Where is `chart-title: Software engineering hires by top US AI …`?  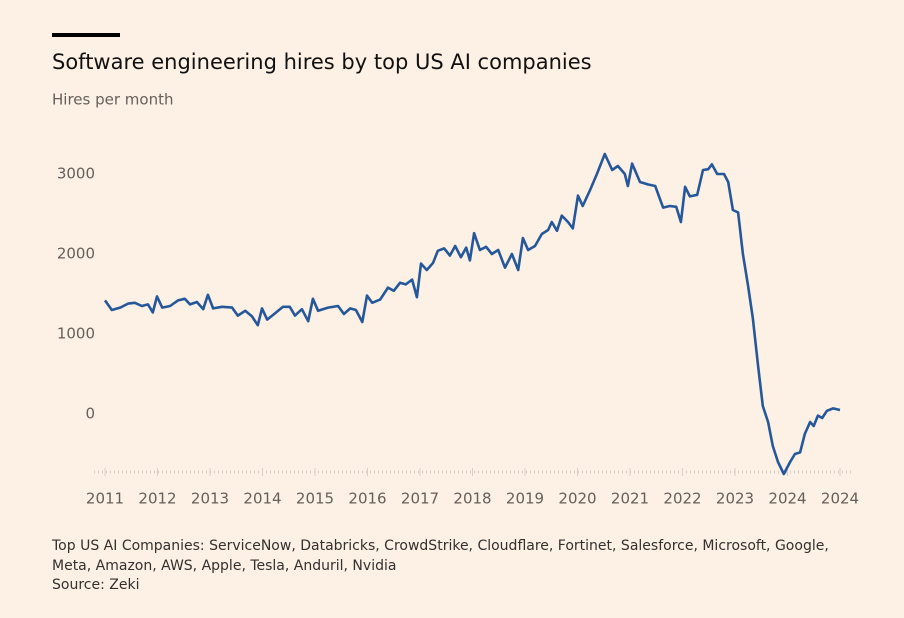
chart-title: Software engineering hires by top US AI … is located at coordinates (322, 62).